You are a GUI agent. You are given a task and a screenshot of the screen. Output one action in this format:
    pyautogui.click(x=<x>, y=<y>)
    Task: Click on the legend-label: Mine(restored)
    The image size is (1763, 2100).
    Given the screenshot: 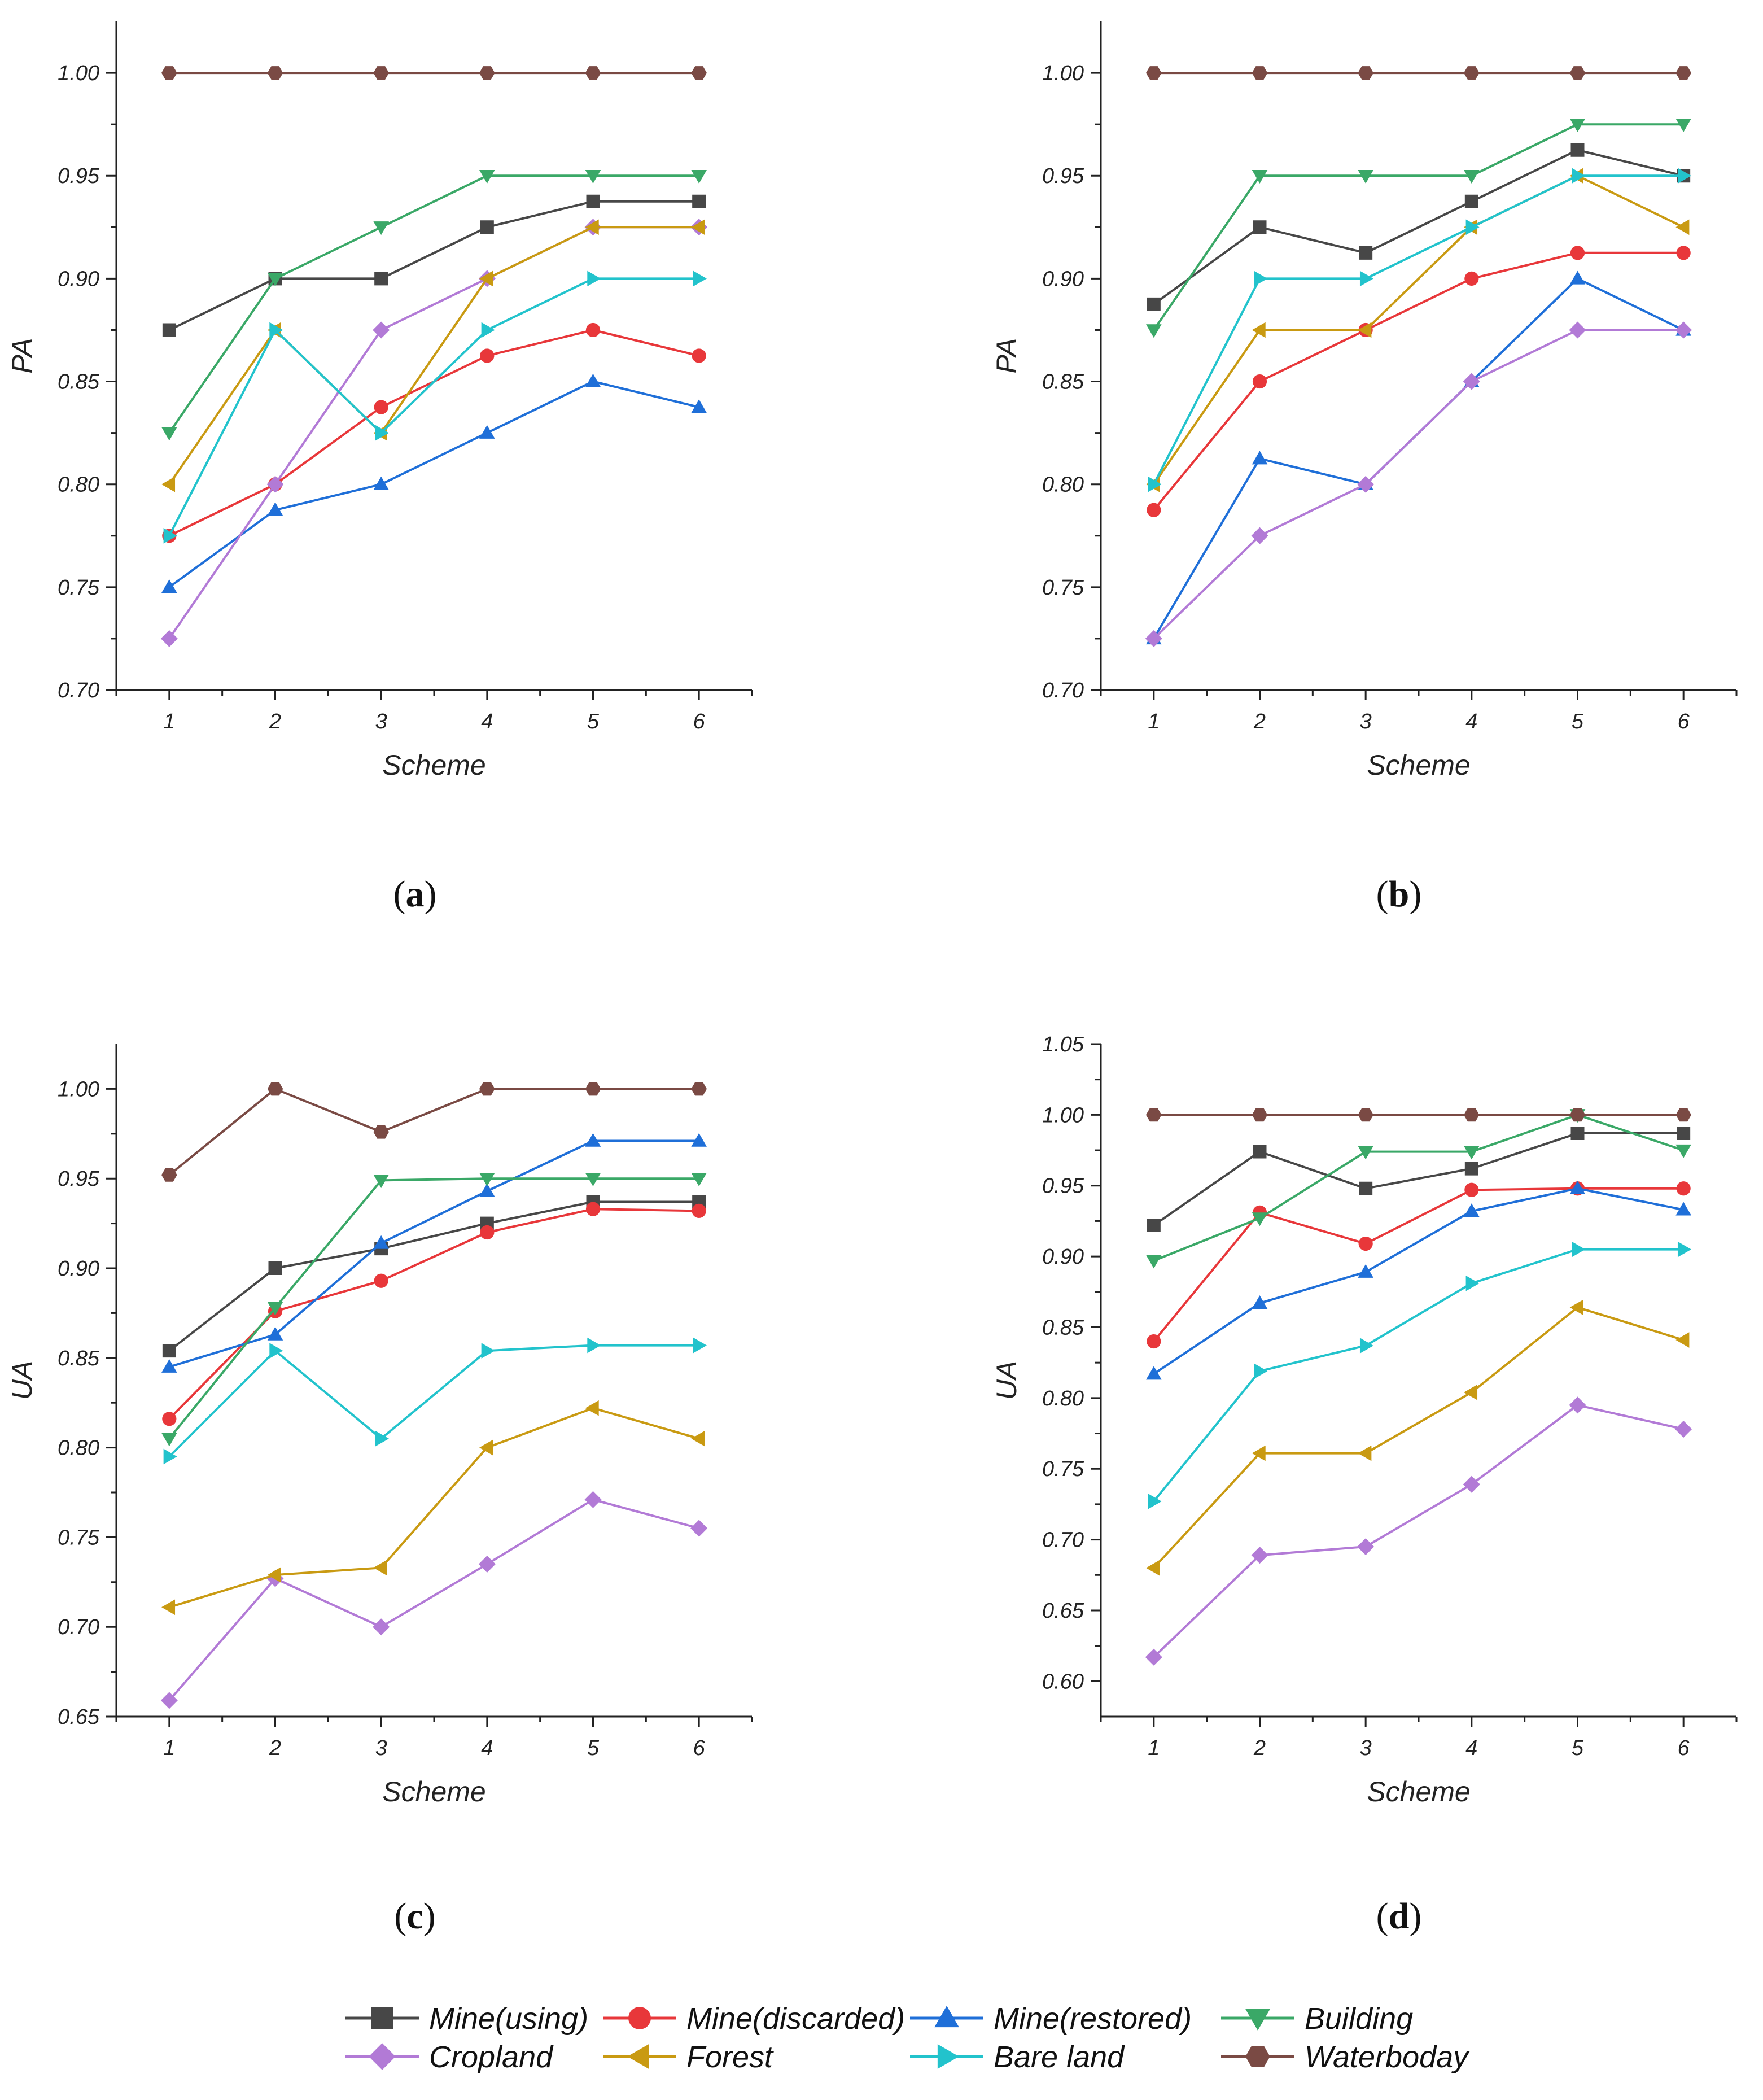 What is the action you would take?
    pyautogui.click(x=1093, y=2019)
    